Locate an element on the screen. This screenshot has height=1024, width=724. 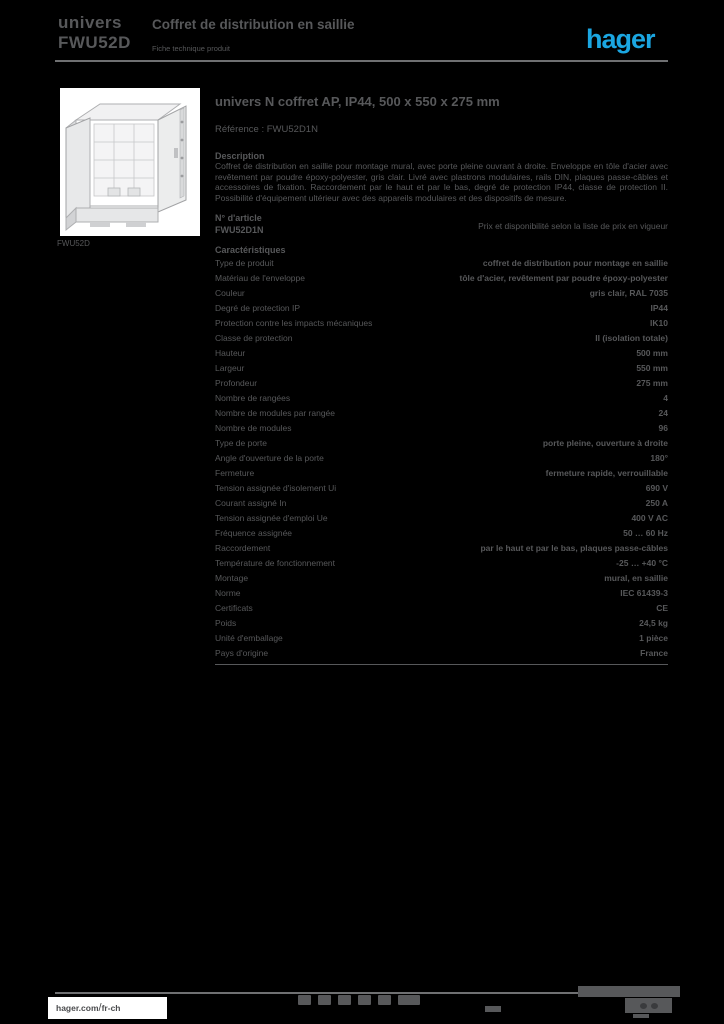
characteristic-value: IP44 is located at coordinates (659, 308).